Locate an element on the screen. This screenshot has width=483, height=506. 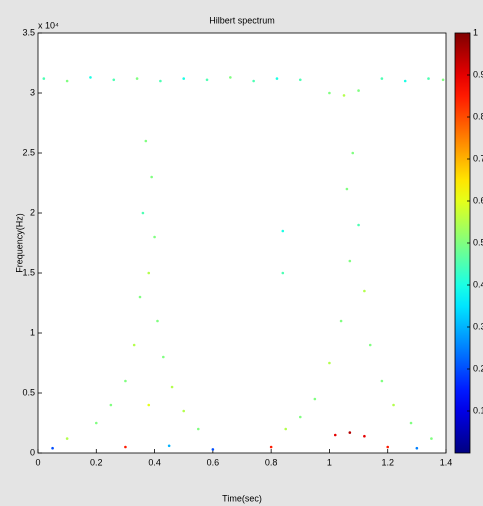
colorbar-tick-label: 0.4 is located at coordinates (478, 284).